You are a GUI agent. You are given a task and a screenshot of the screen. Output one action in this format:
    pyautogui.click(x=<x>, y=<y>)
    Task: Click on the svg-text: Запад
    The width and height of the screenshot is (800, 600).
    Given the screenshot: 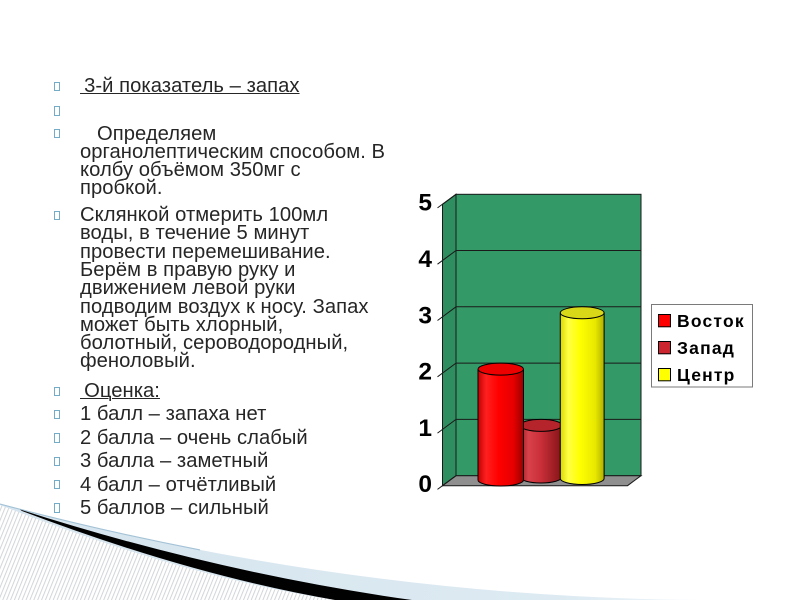 What is the action you would take?
    pyautogui.click(x=706, y=348)
    